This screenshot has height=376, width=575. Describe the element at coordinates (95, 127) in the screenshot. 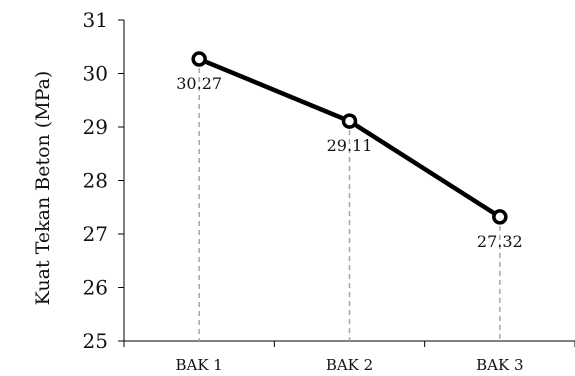

I see `y-tick-label: 29` at that location.